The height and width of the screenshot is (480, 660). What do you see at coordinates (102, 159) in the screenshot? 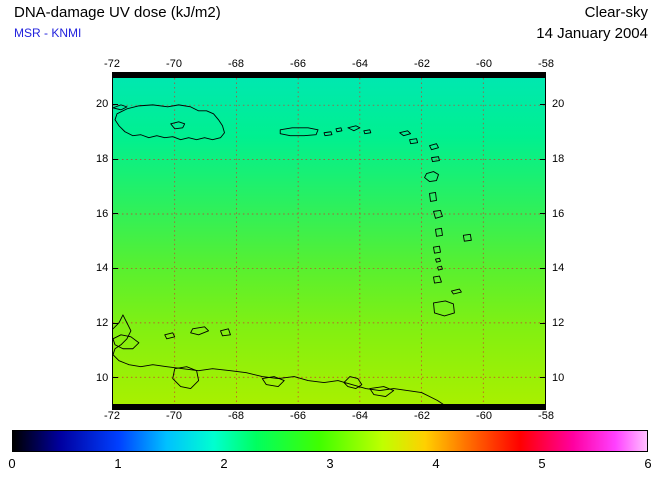
I see `y-tick-label-left: 18` at bounding box center [102, 159].